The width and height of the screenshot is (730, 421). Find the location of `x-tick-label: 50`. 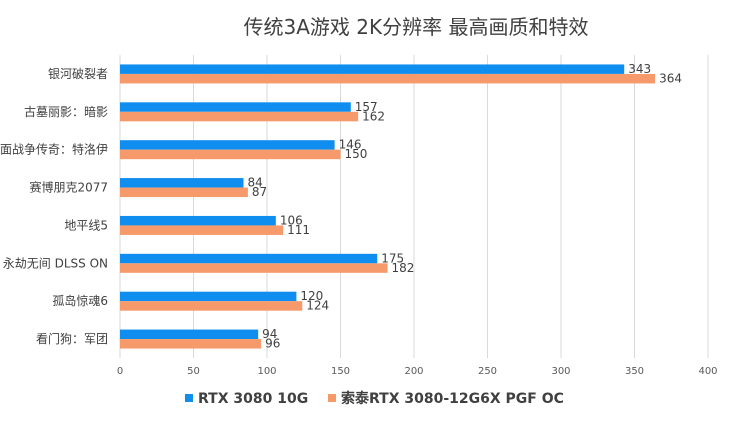

x-tick-label: 50 is located at coordinates (193, 371).